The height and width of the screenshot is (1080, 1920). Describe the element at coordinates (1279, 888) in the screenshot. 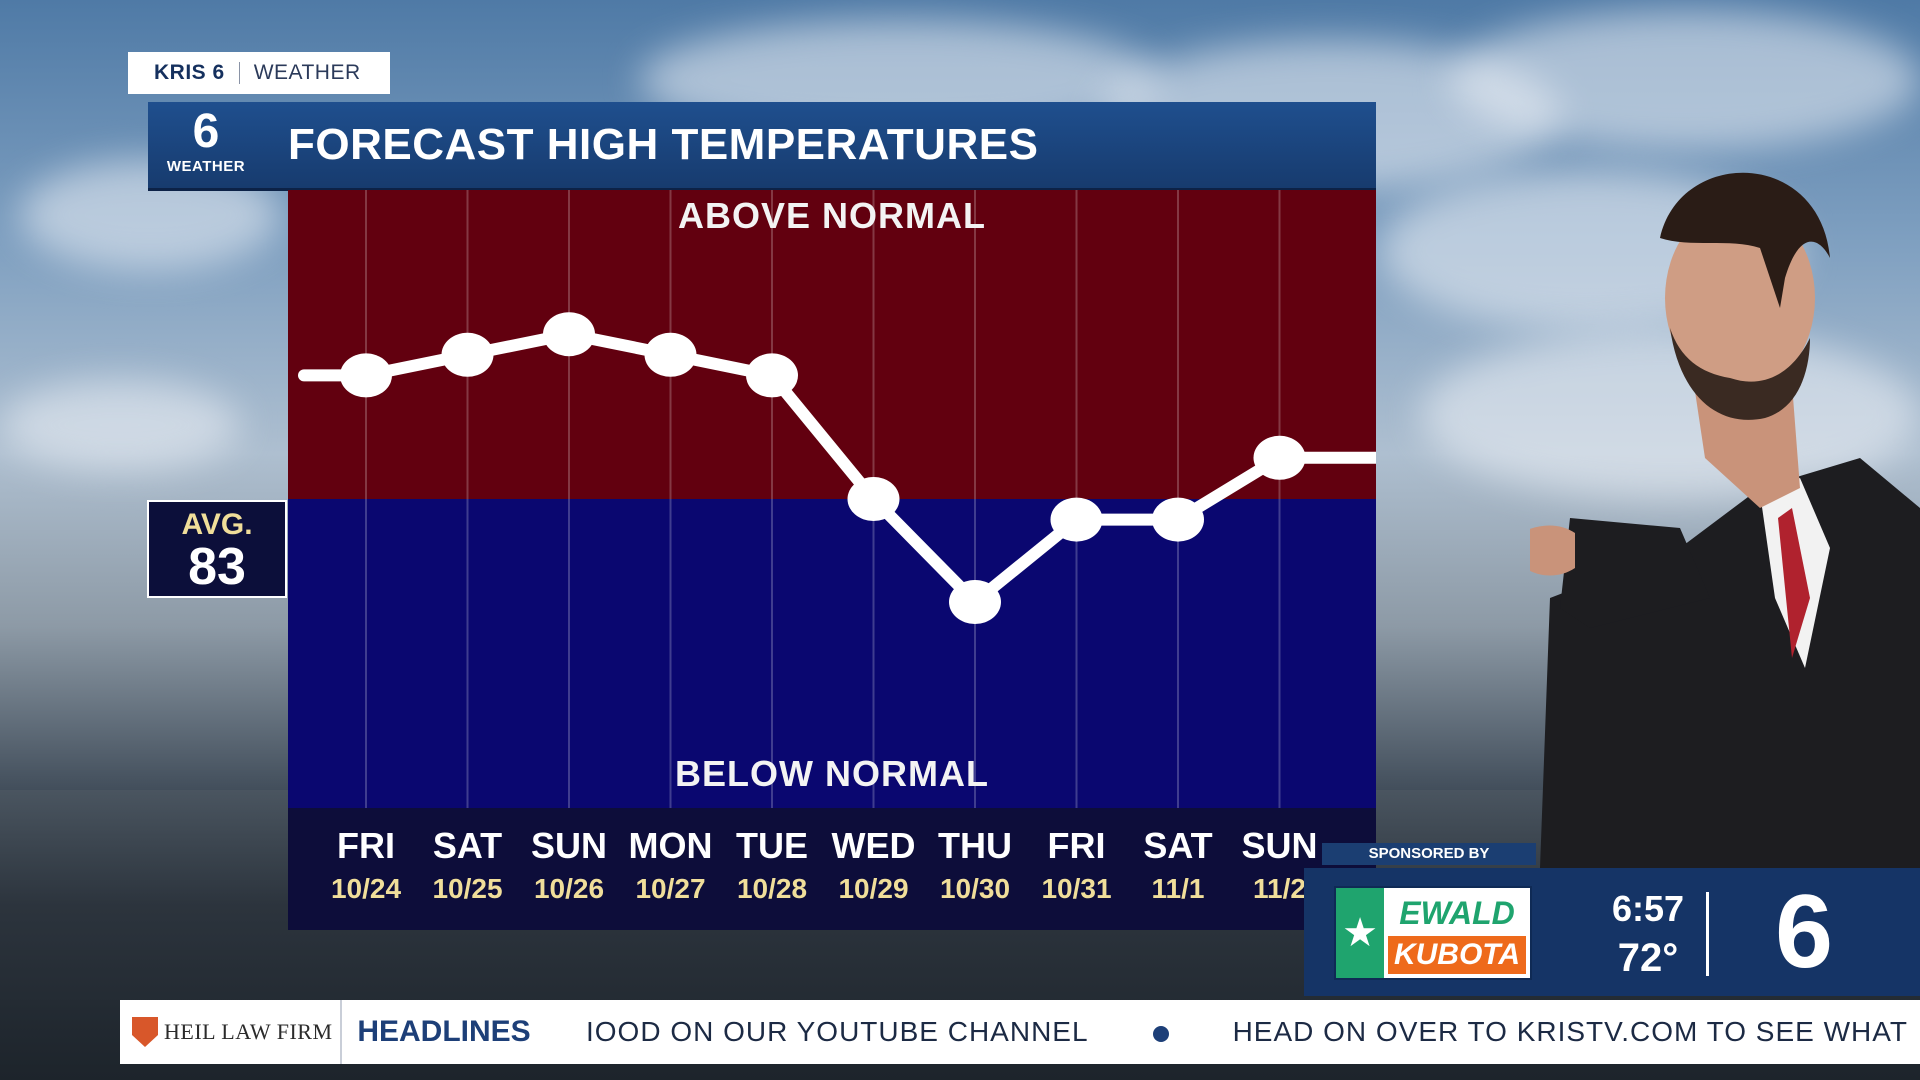

I see `x-tick-date: 11/2` at that location.